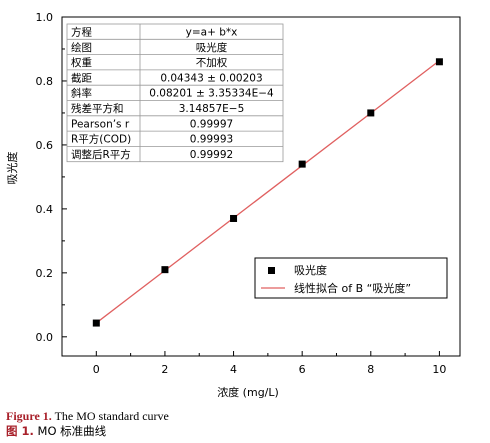 The width and height of the screenshot is (490, 443). What do you see at coordinates (81, 77) in the screenshot?
I see `stats-row-label: 截距` at bounding box center [81, 77].